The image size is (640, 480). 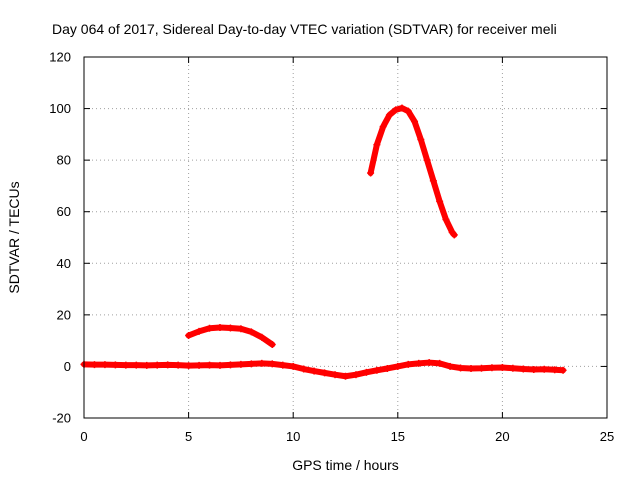 What do you see at coordinates (64, 160) in the screenshot?
I see `y-tick-label: 80` at bounding box center [64, 160].